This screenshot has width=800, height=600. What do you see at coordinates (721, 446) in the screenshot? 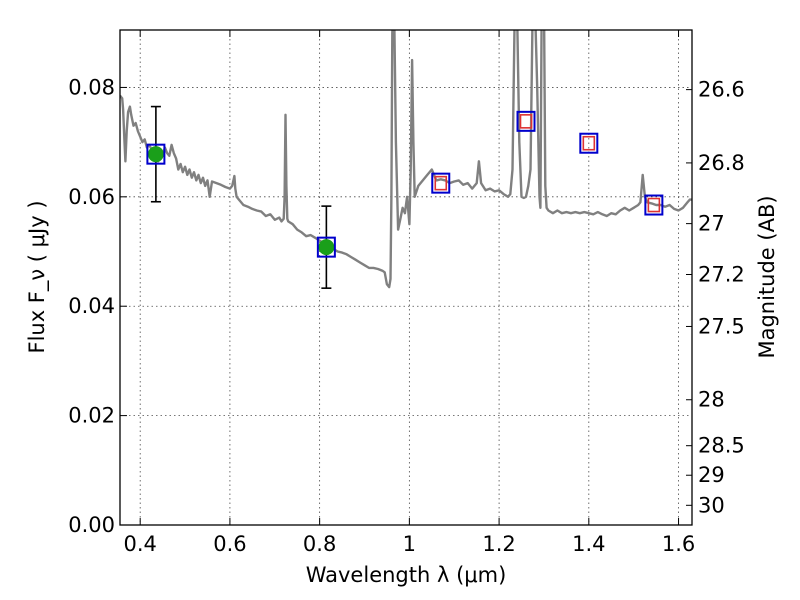
I see `right-tick-label: 28.5` at bounding box center [721, 446].